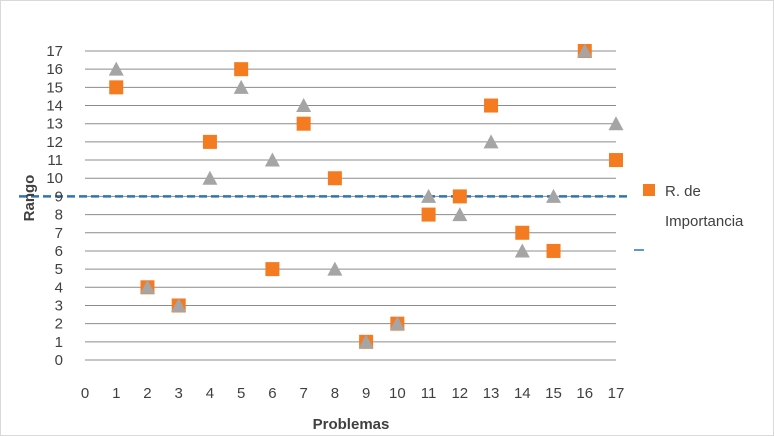  I want to click on x-tick-label: 12, so click(459, 393).